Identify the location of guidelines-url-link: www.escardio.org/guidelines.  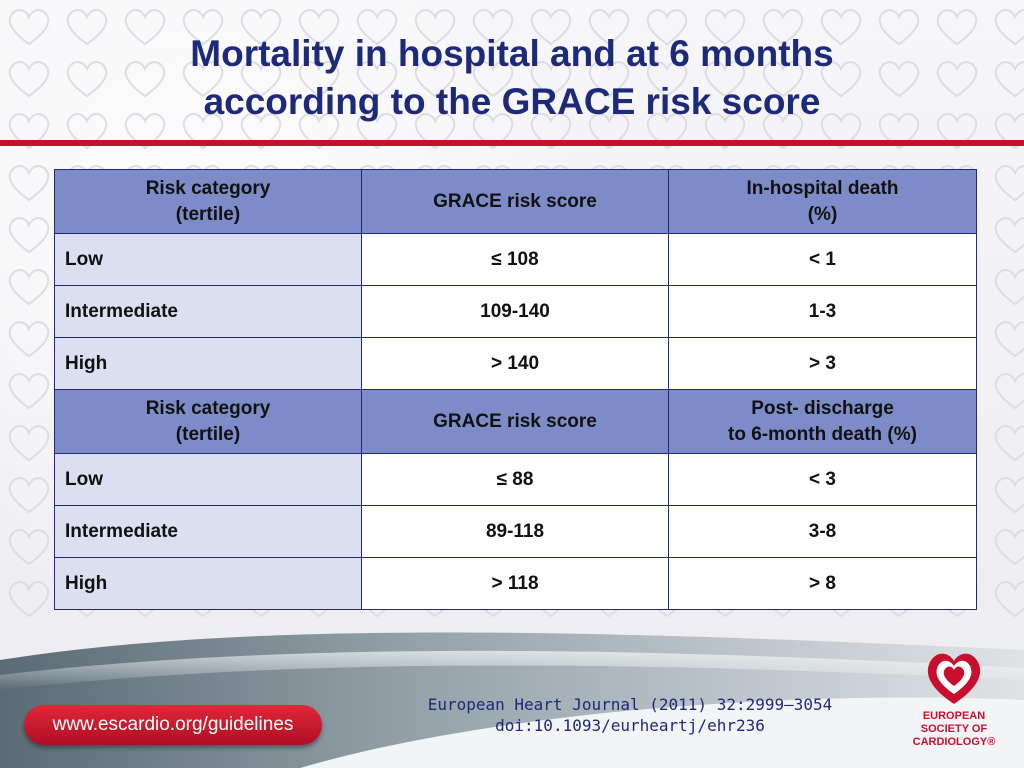
(173, 725).